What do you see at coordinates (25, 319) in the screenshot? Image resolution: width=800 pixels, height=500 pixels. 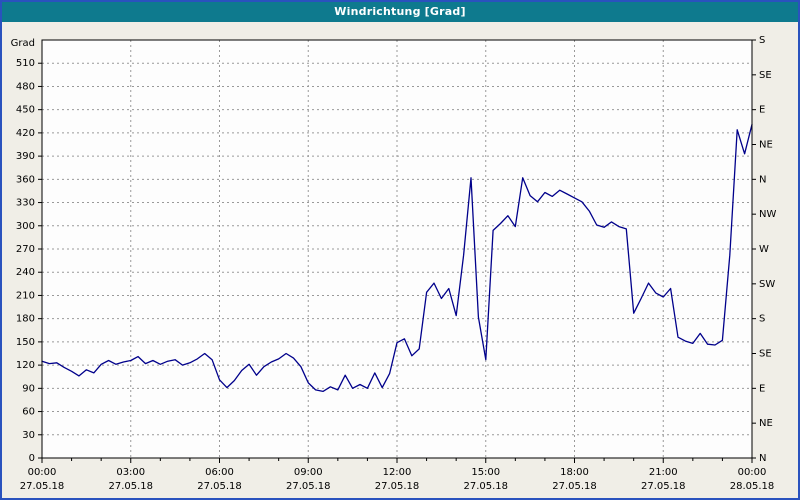 I see `svg-text: 180` at bounding box center [25, 319].